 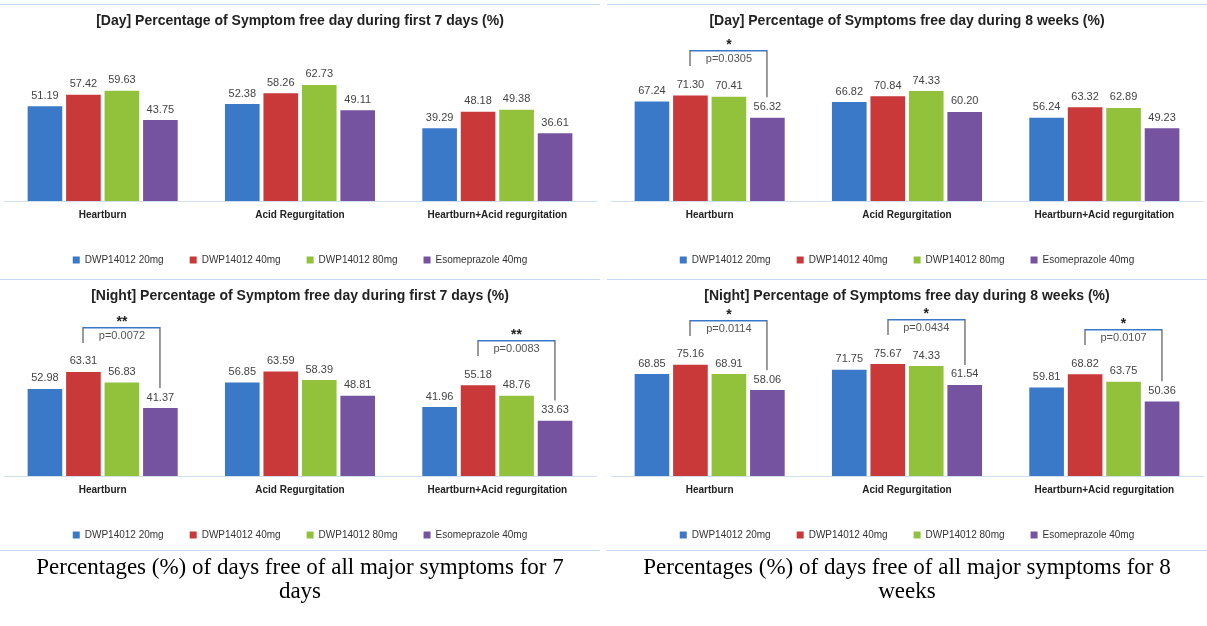 I want to click on data-label: 56.85, so click(x=242, y=371).